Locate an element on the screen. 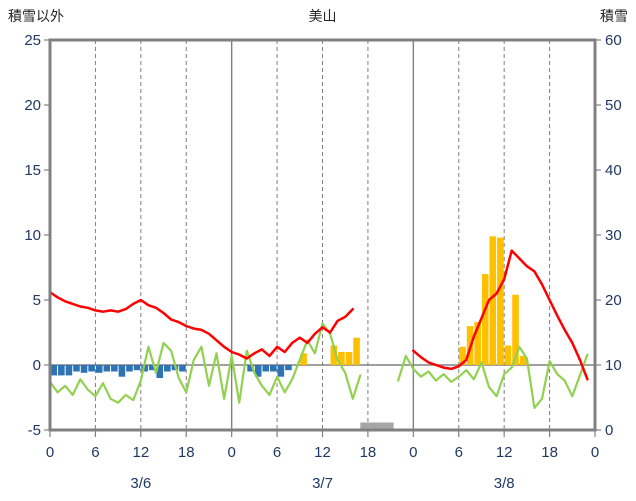 The height and width of the screenshot is (501, 636). svg-text: 25 is located at coordinates (32, 40).